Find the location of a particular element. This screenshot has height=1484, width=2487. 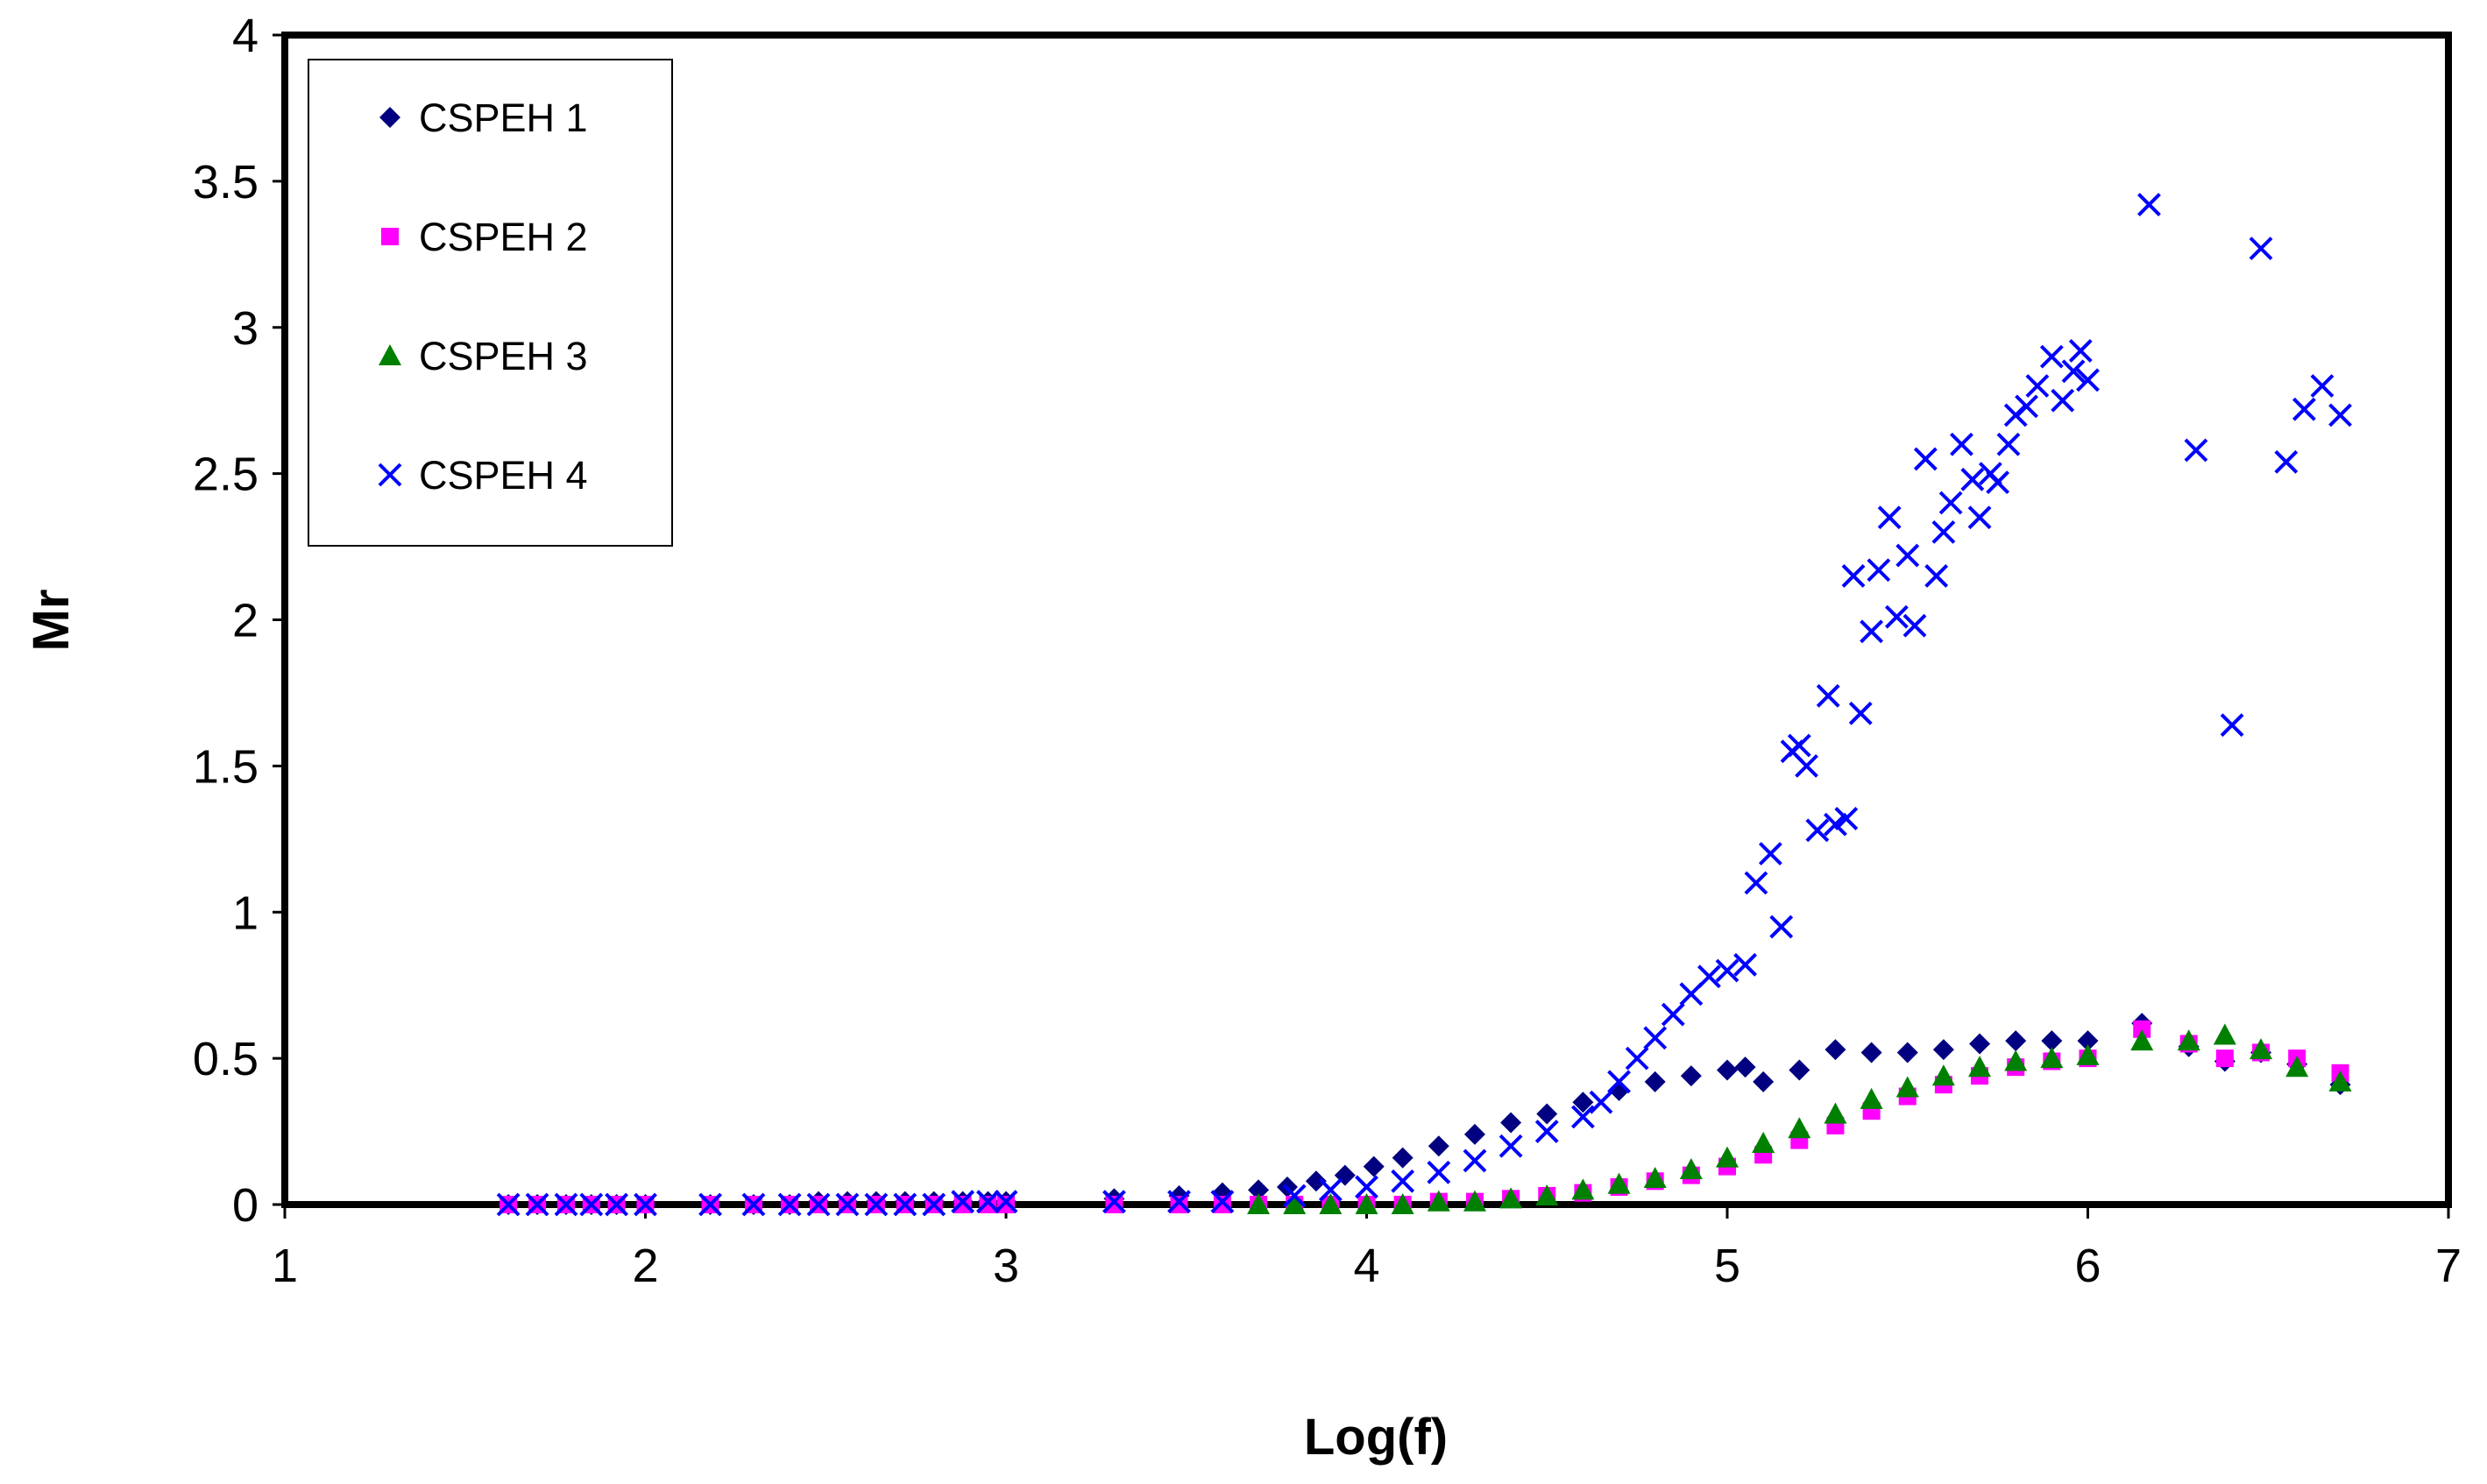

legend-label: CSPEH 1 is located at coordinates (503, 118).